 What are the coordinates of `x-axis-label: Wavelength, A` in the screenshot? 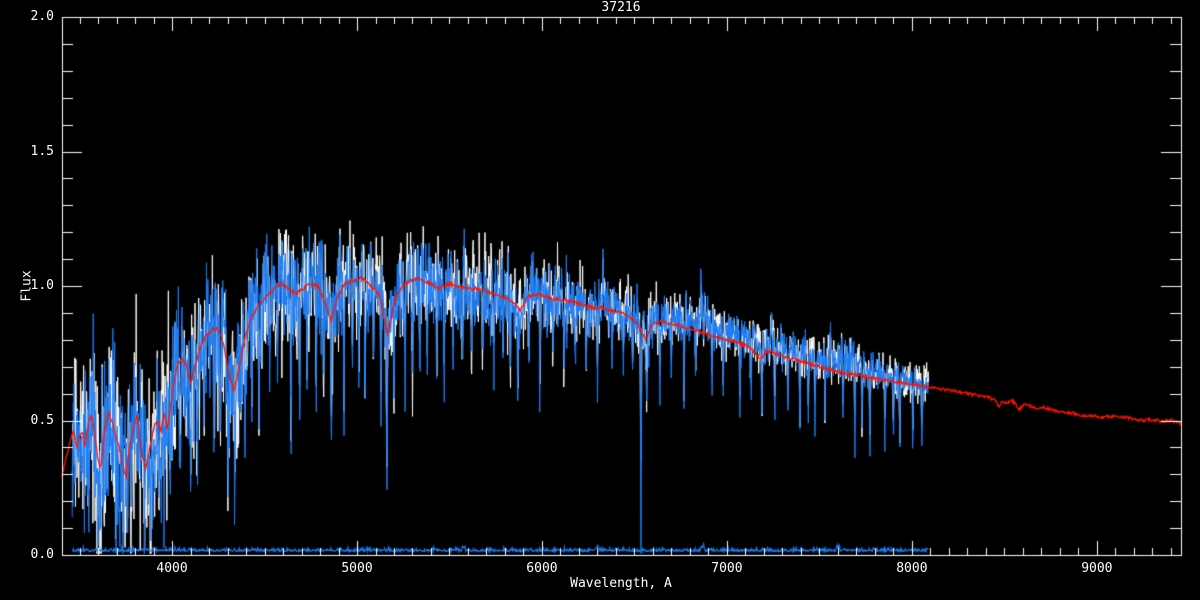 It's located at (621, 583).